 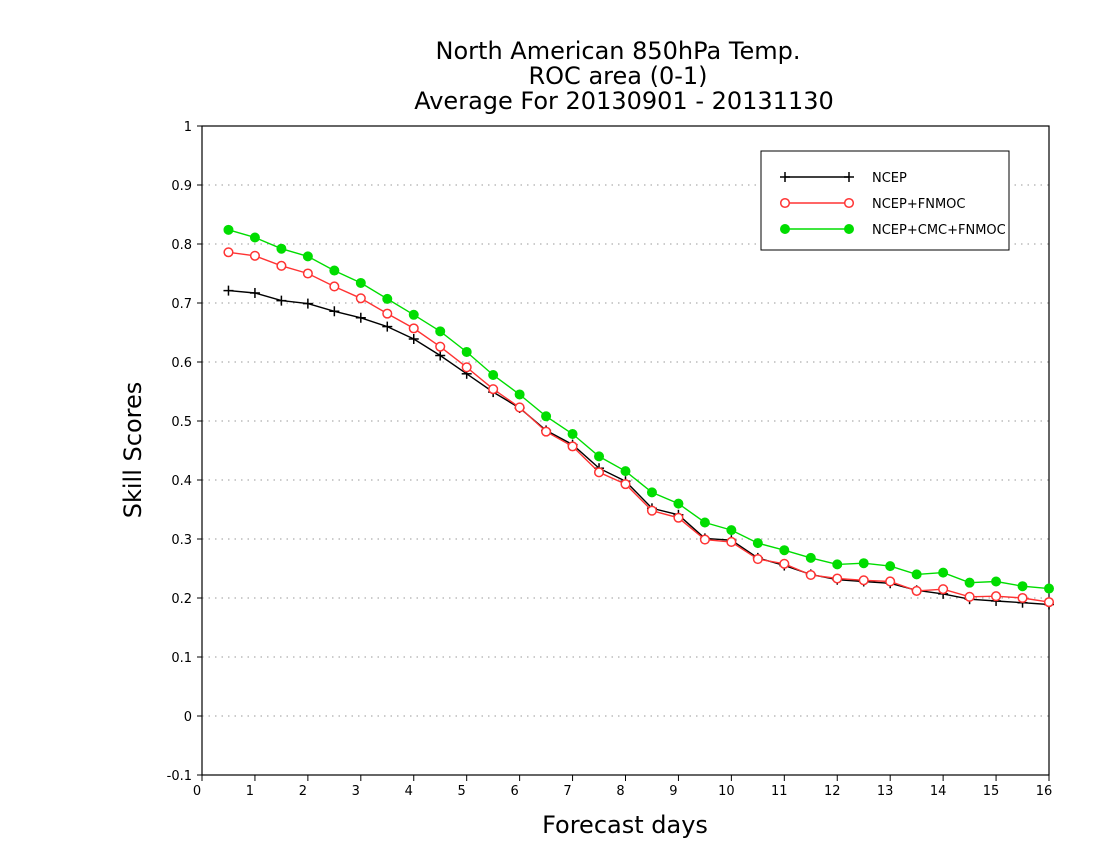 I want to click on x-tick-label: 13, so click(x=885, y=791).